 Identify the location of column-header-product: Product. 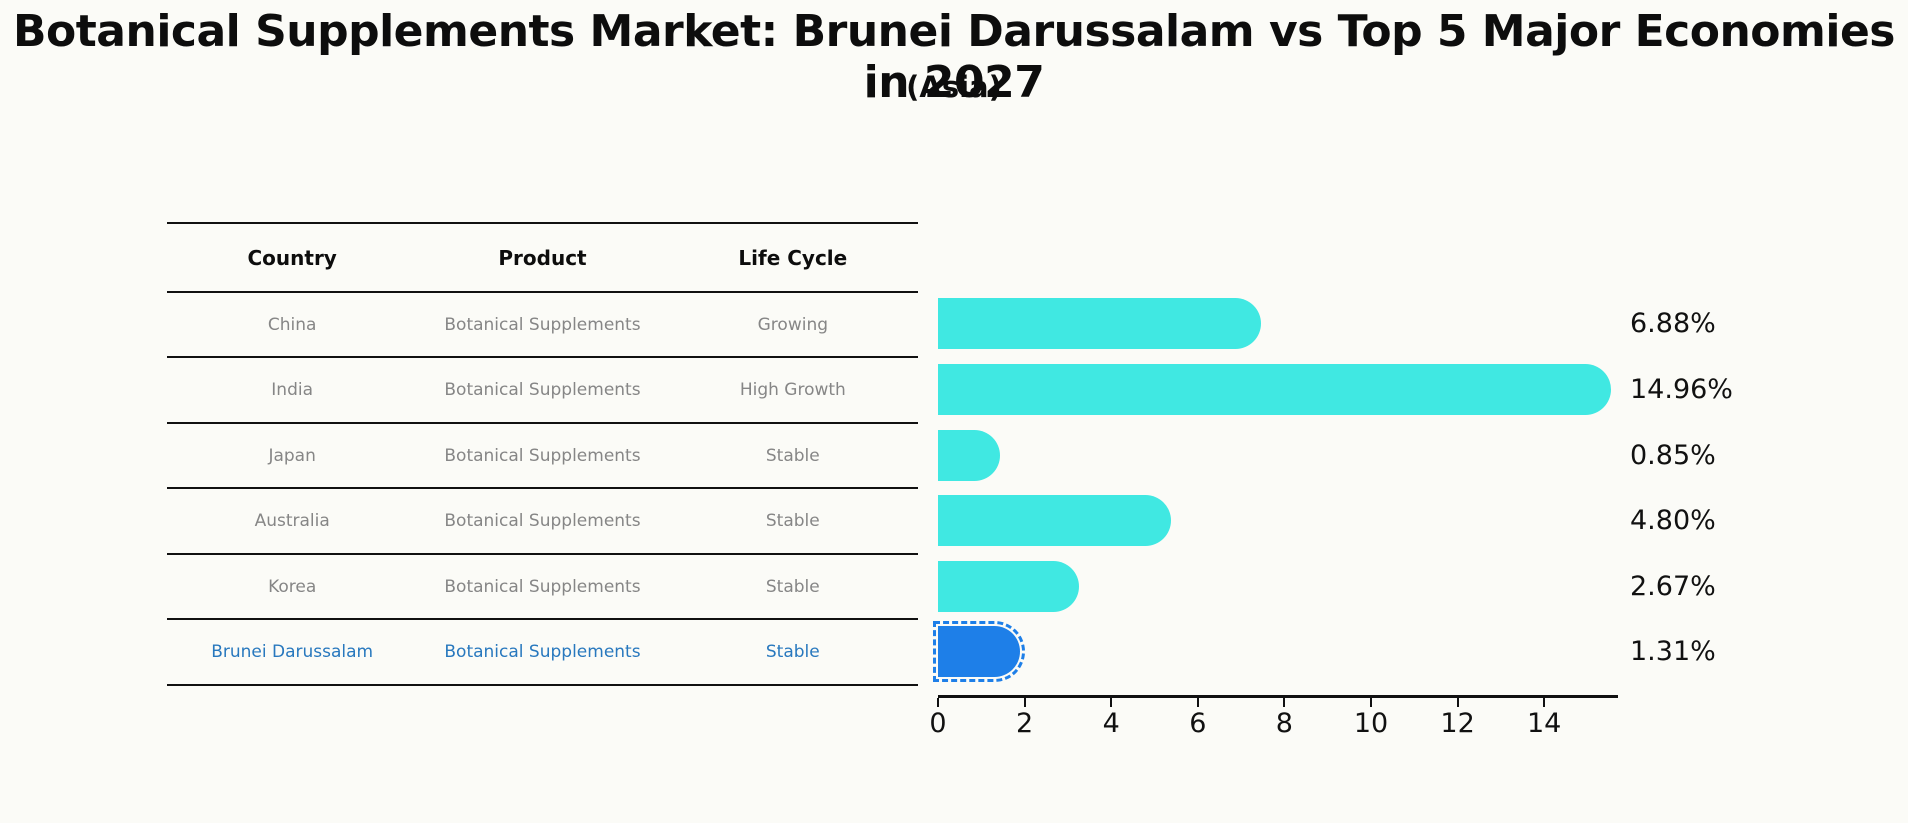
(542, 257).